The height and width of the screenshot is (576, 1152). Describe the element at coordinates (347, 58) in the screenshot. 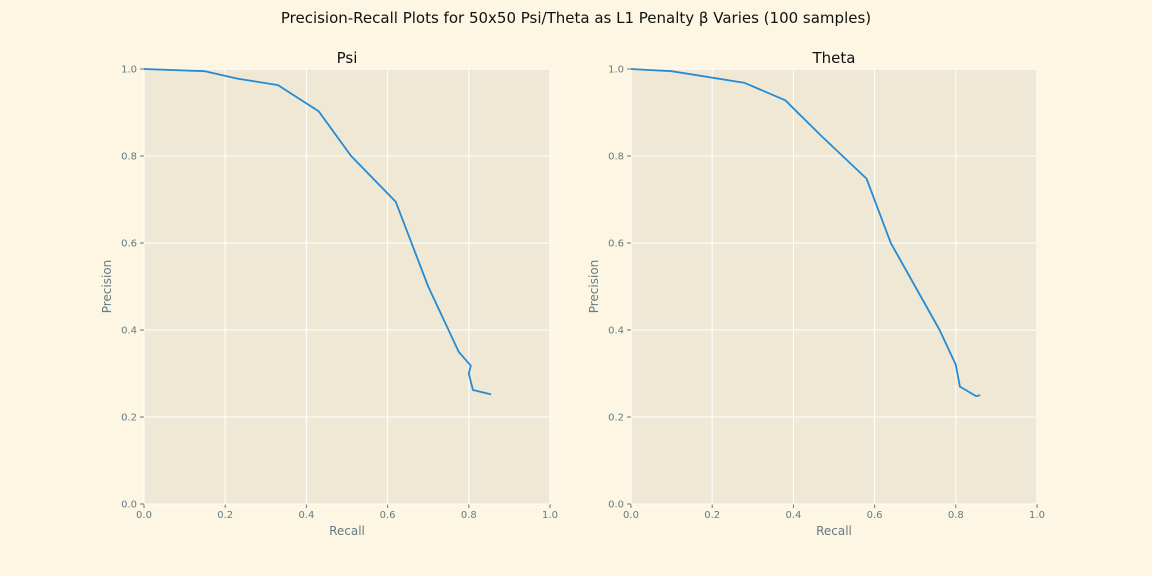

I see `chart-title: Psi` at that location.